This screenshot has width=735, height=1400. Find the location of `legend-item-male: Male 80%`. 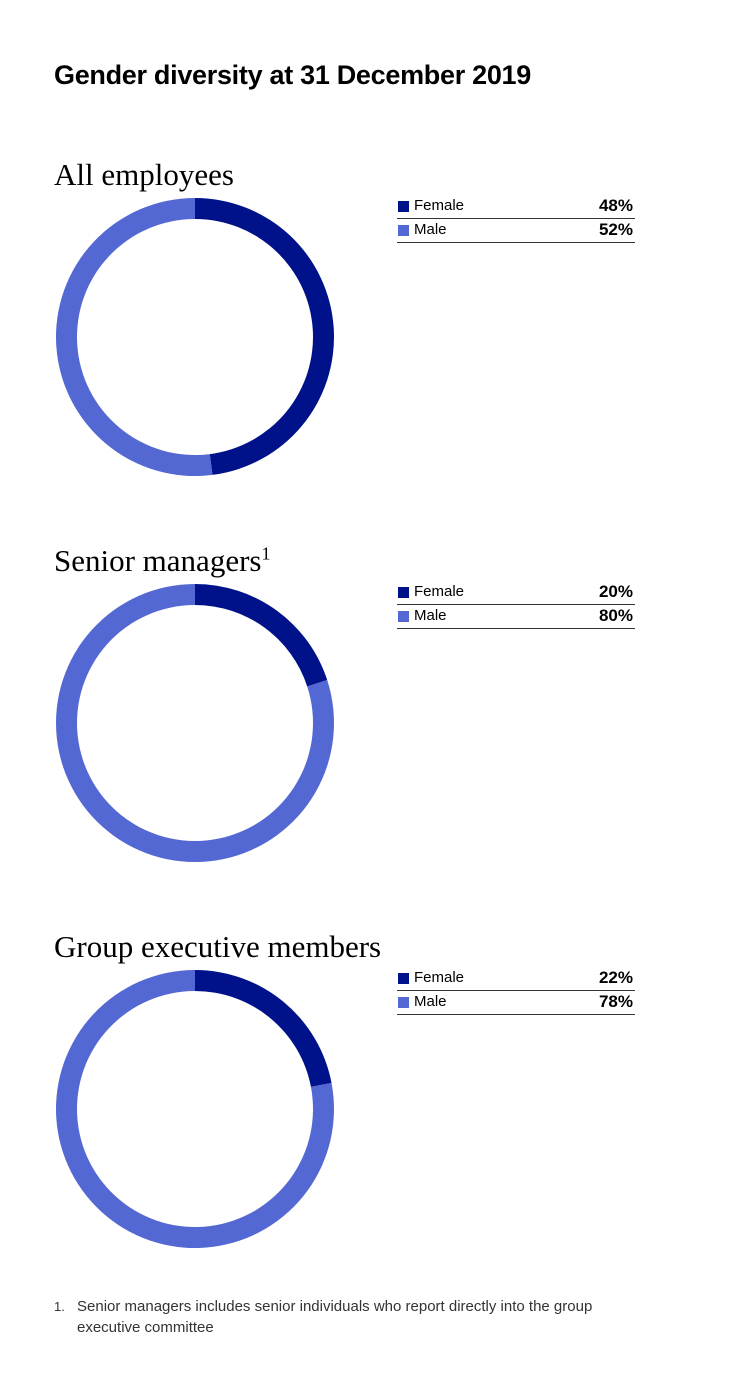

legend-item-male: Male 80% is located at coordinates (516, 617).